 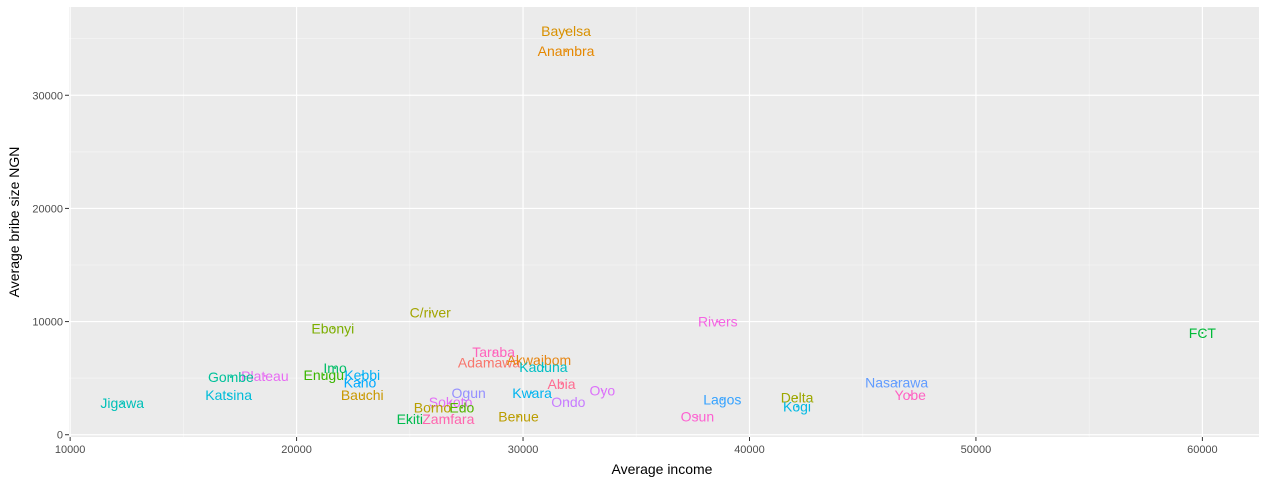 I want to click on data-point: Ekiti, so click(x=410, y=419).